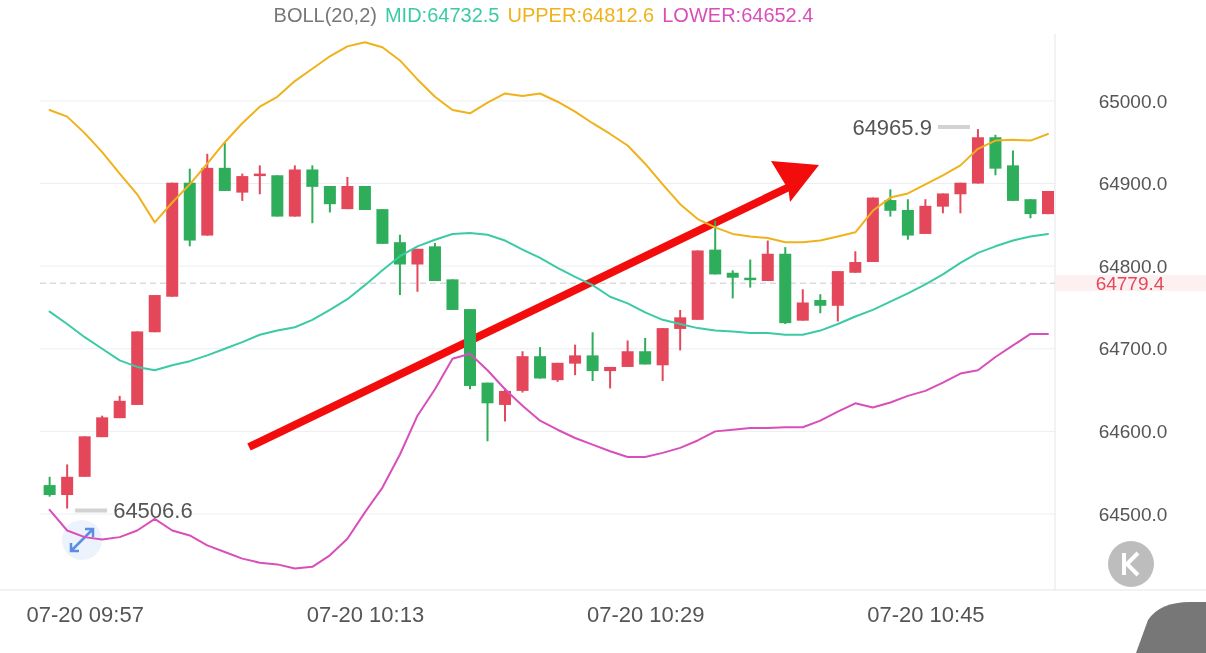  Describe the element at coordinates (1133, 349) in the screenshot. I see `y-tick-label: 64700.0` at that location.